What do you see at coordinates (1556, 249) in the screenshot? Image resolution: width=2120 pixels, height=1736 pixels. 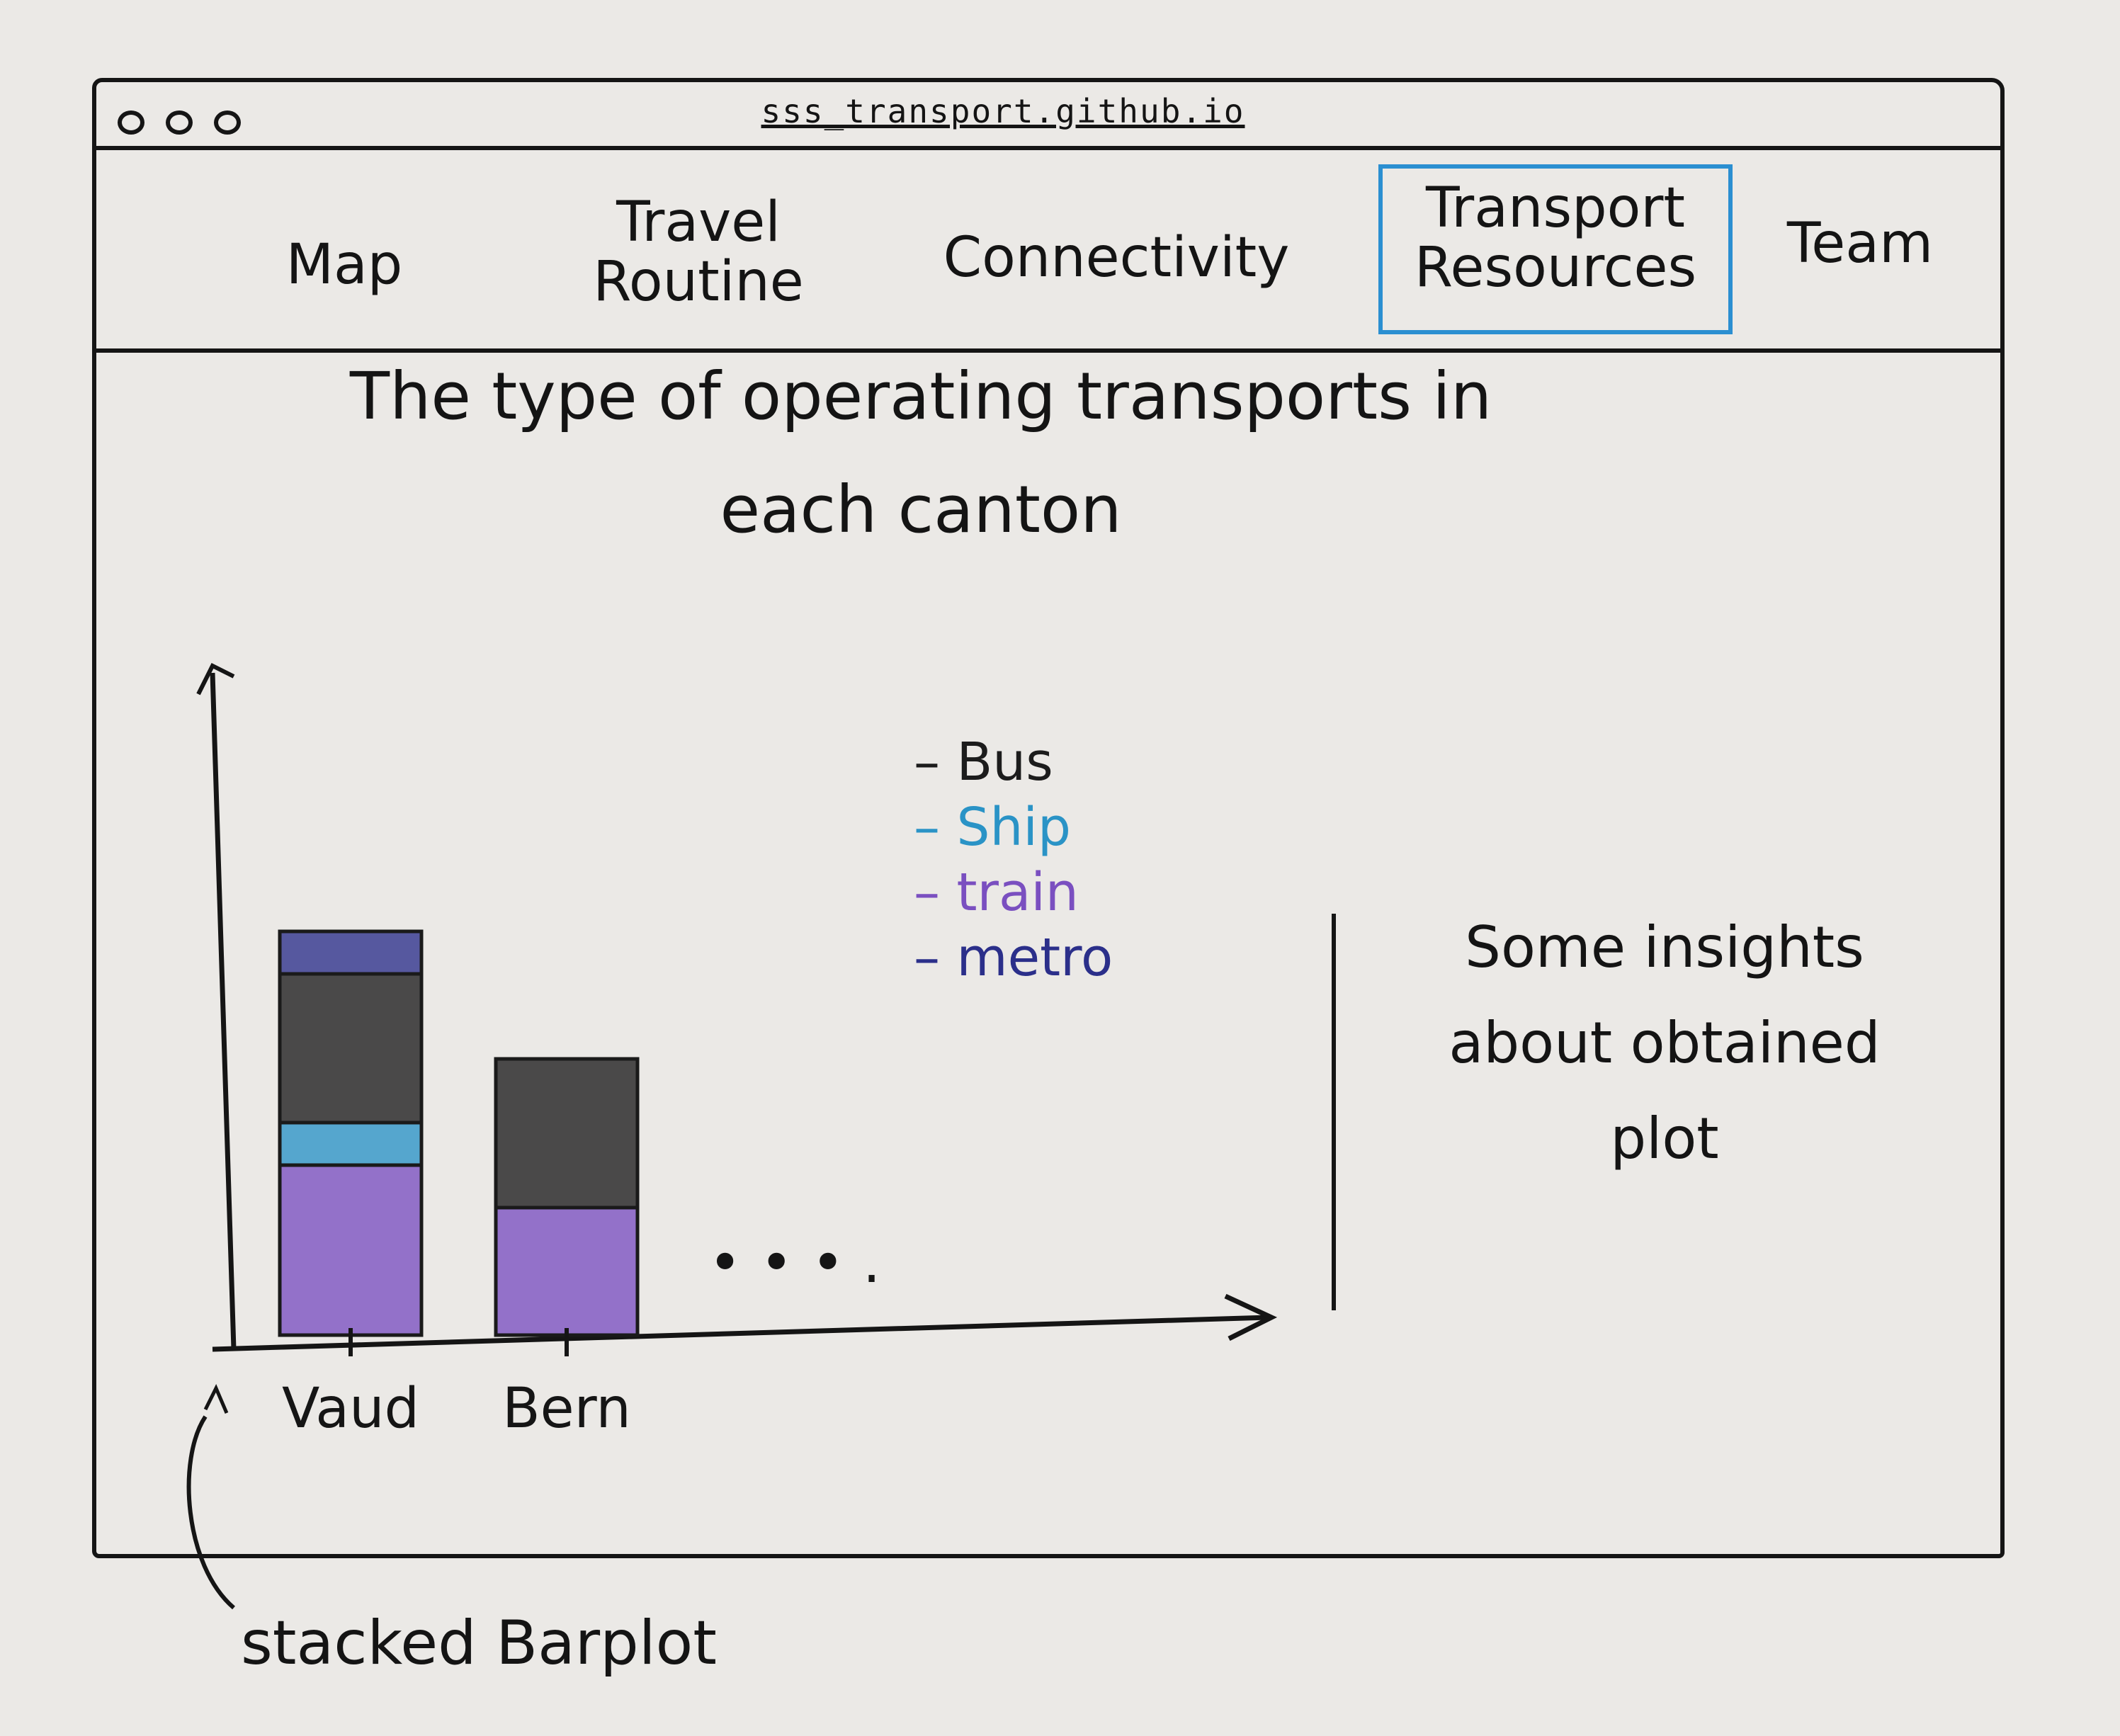 I see `tab-transport-resources: Transport Resources` at bounding box center [1556, 249].